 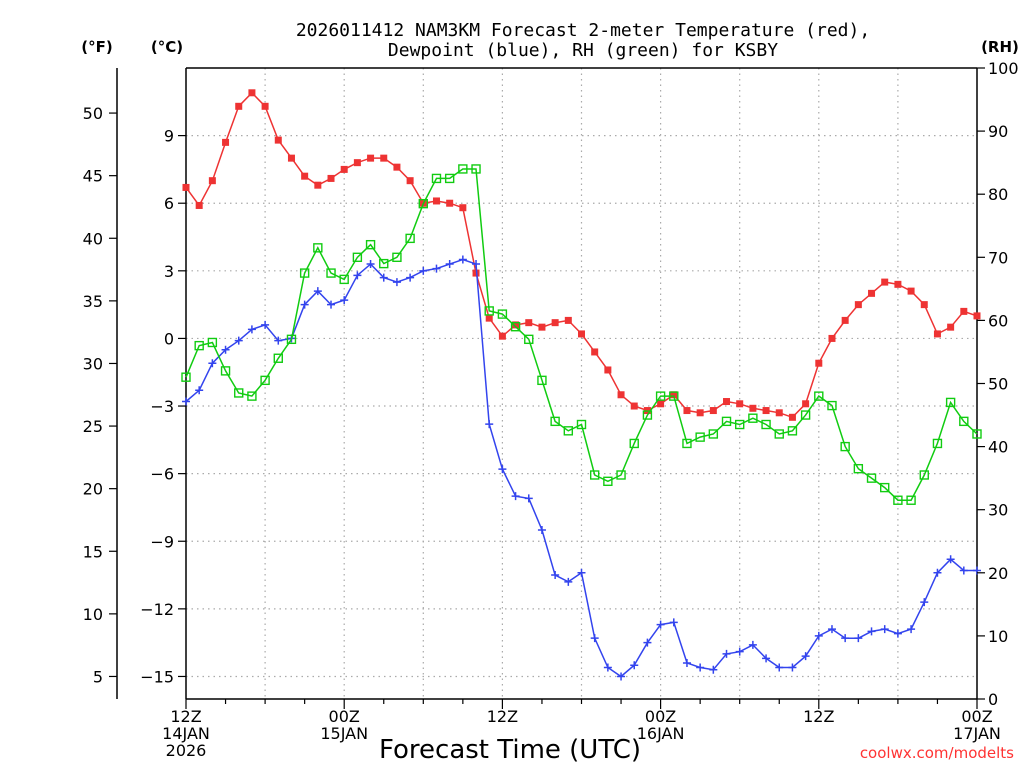 I want to click on rh-tick-label: 20, so click(x=998, y=573).